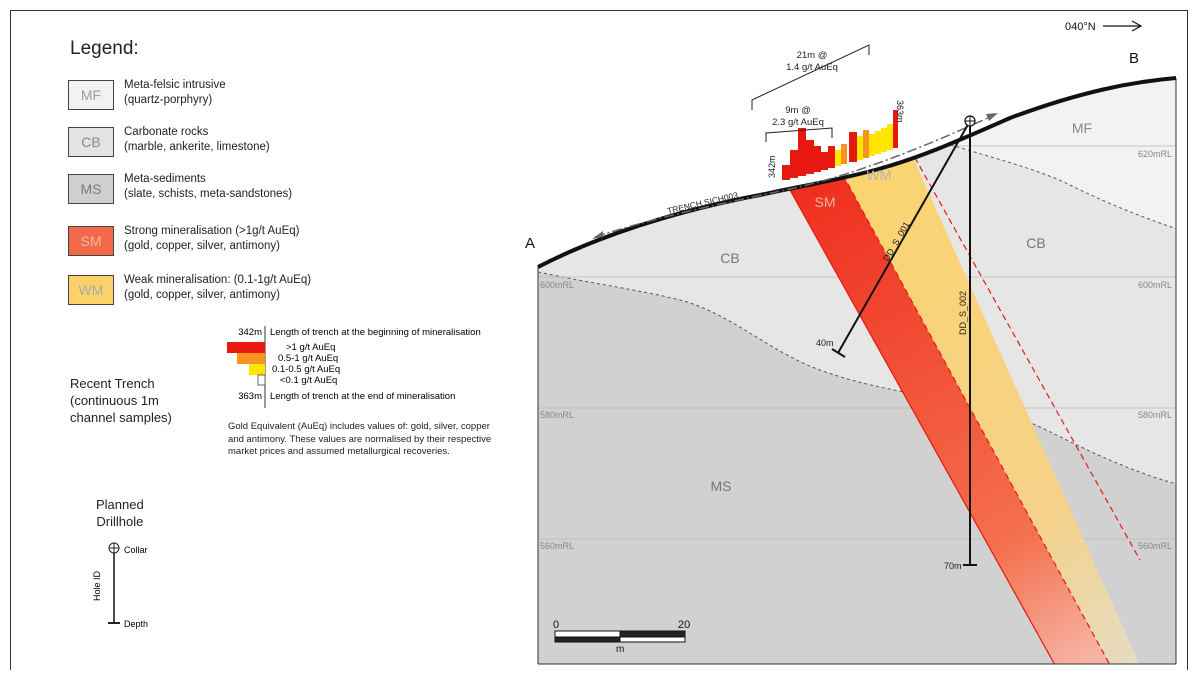 The image size is (1198, 673). I want to click on rl-left-580: 580mRL, so click(557, 415).